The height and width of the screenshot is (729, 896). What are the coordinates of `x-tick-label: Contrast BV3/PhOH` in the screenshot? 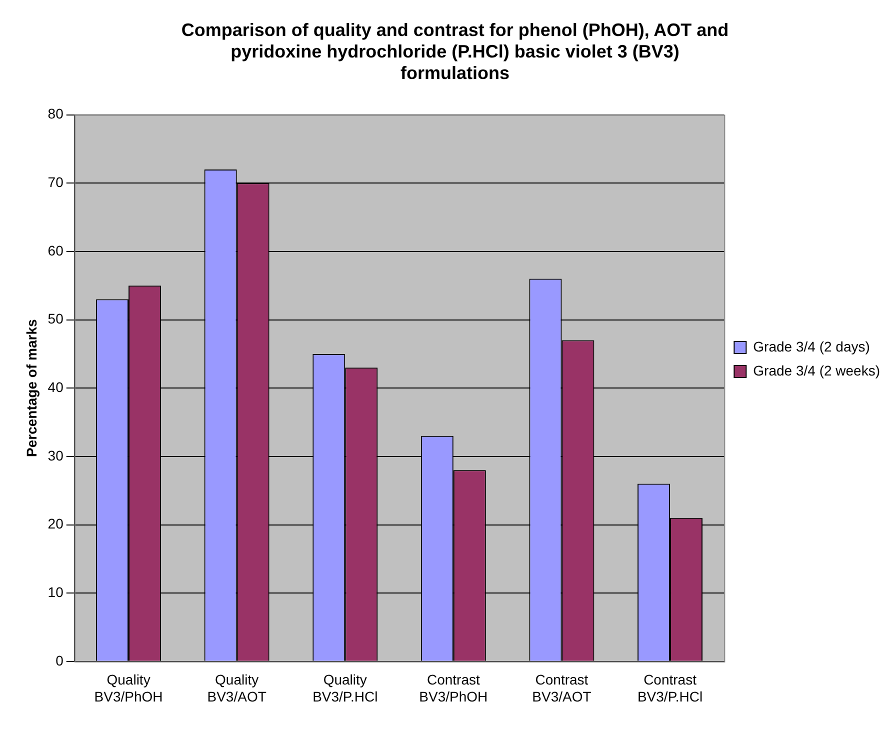 It's located at (453, 688).